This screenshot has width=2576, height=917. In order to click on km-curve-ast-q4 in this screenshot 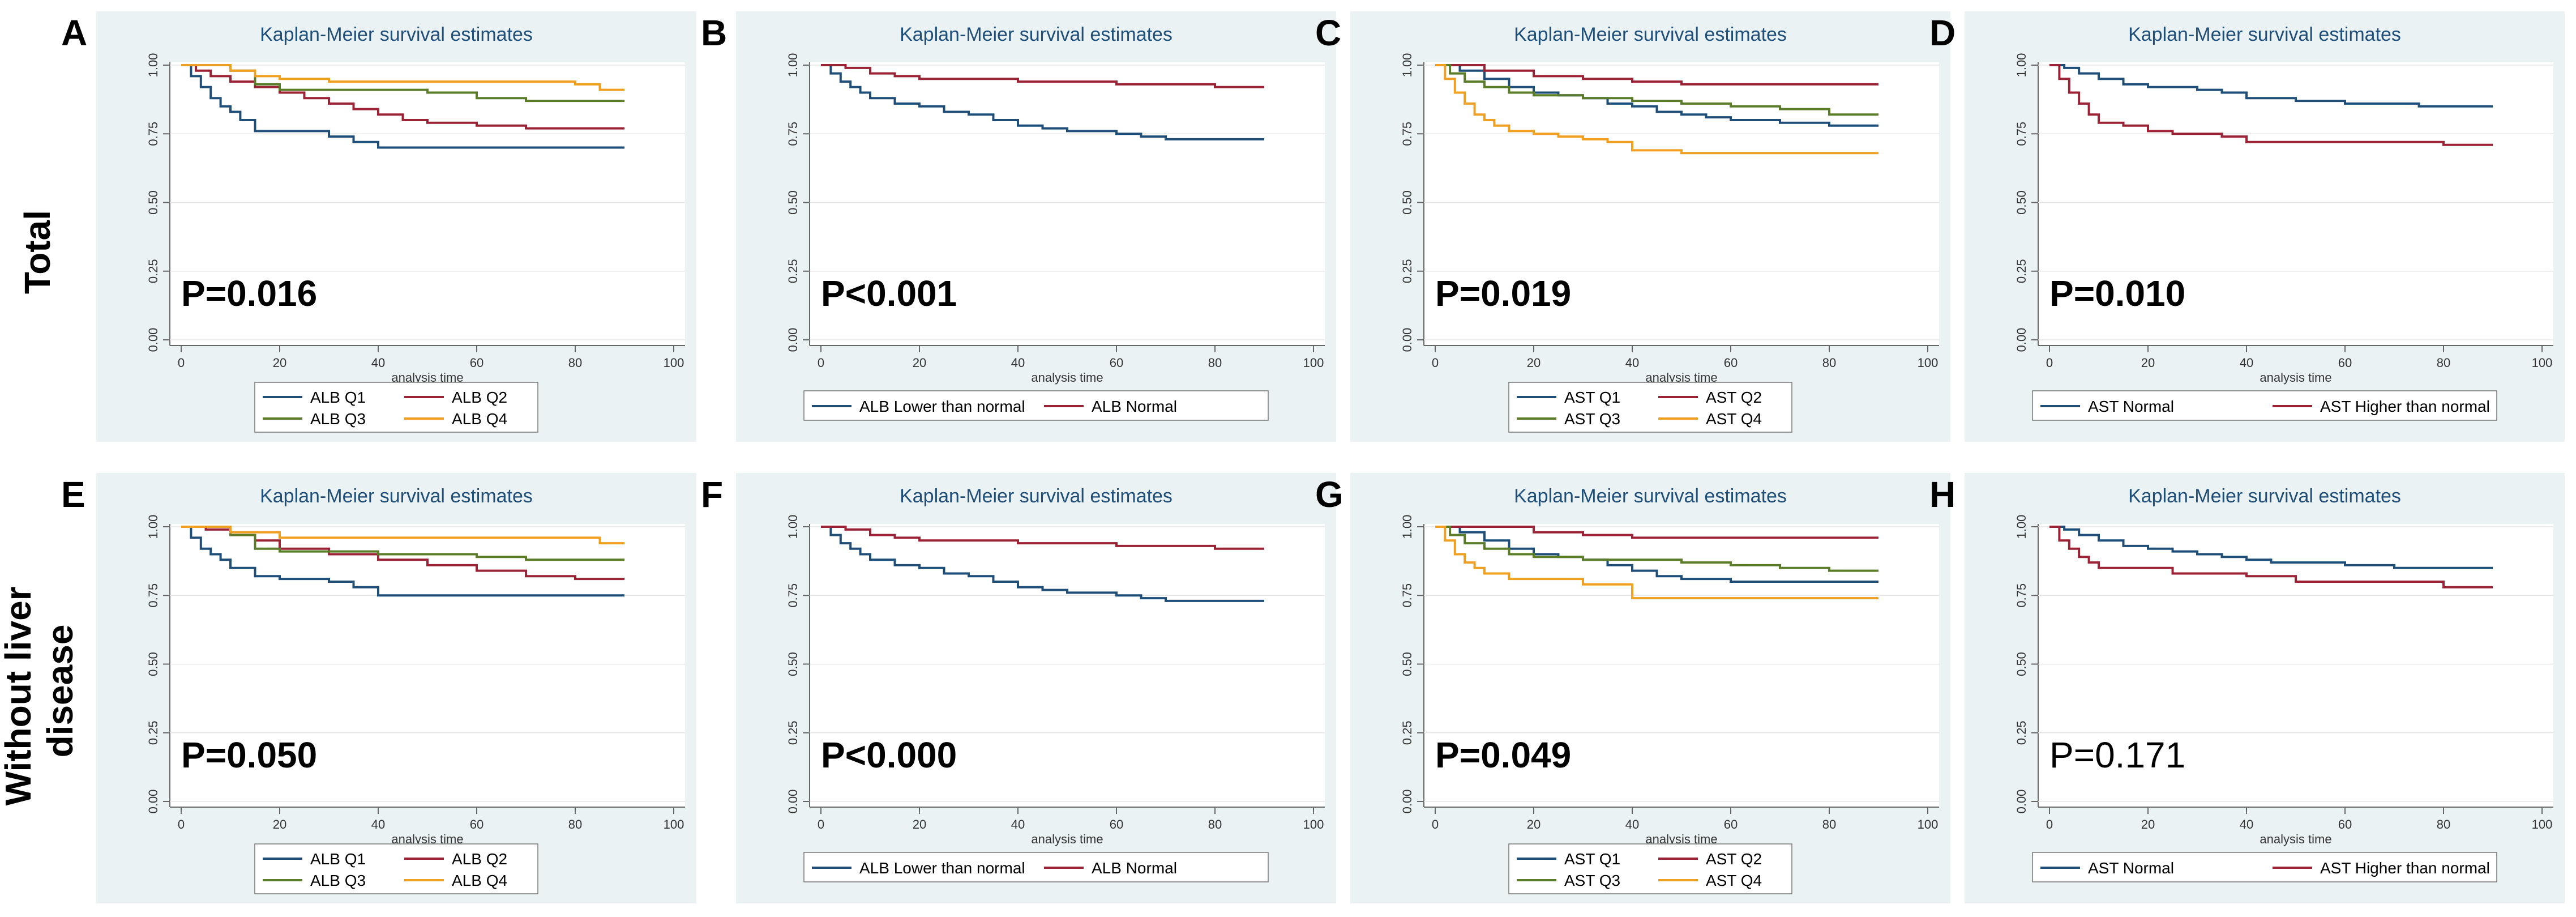, I will do `click(1656, 563)`.